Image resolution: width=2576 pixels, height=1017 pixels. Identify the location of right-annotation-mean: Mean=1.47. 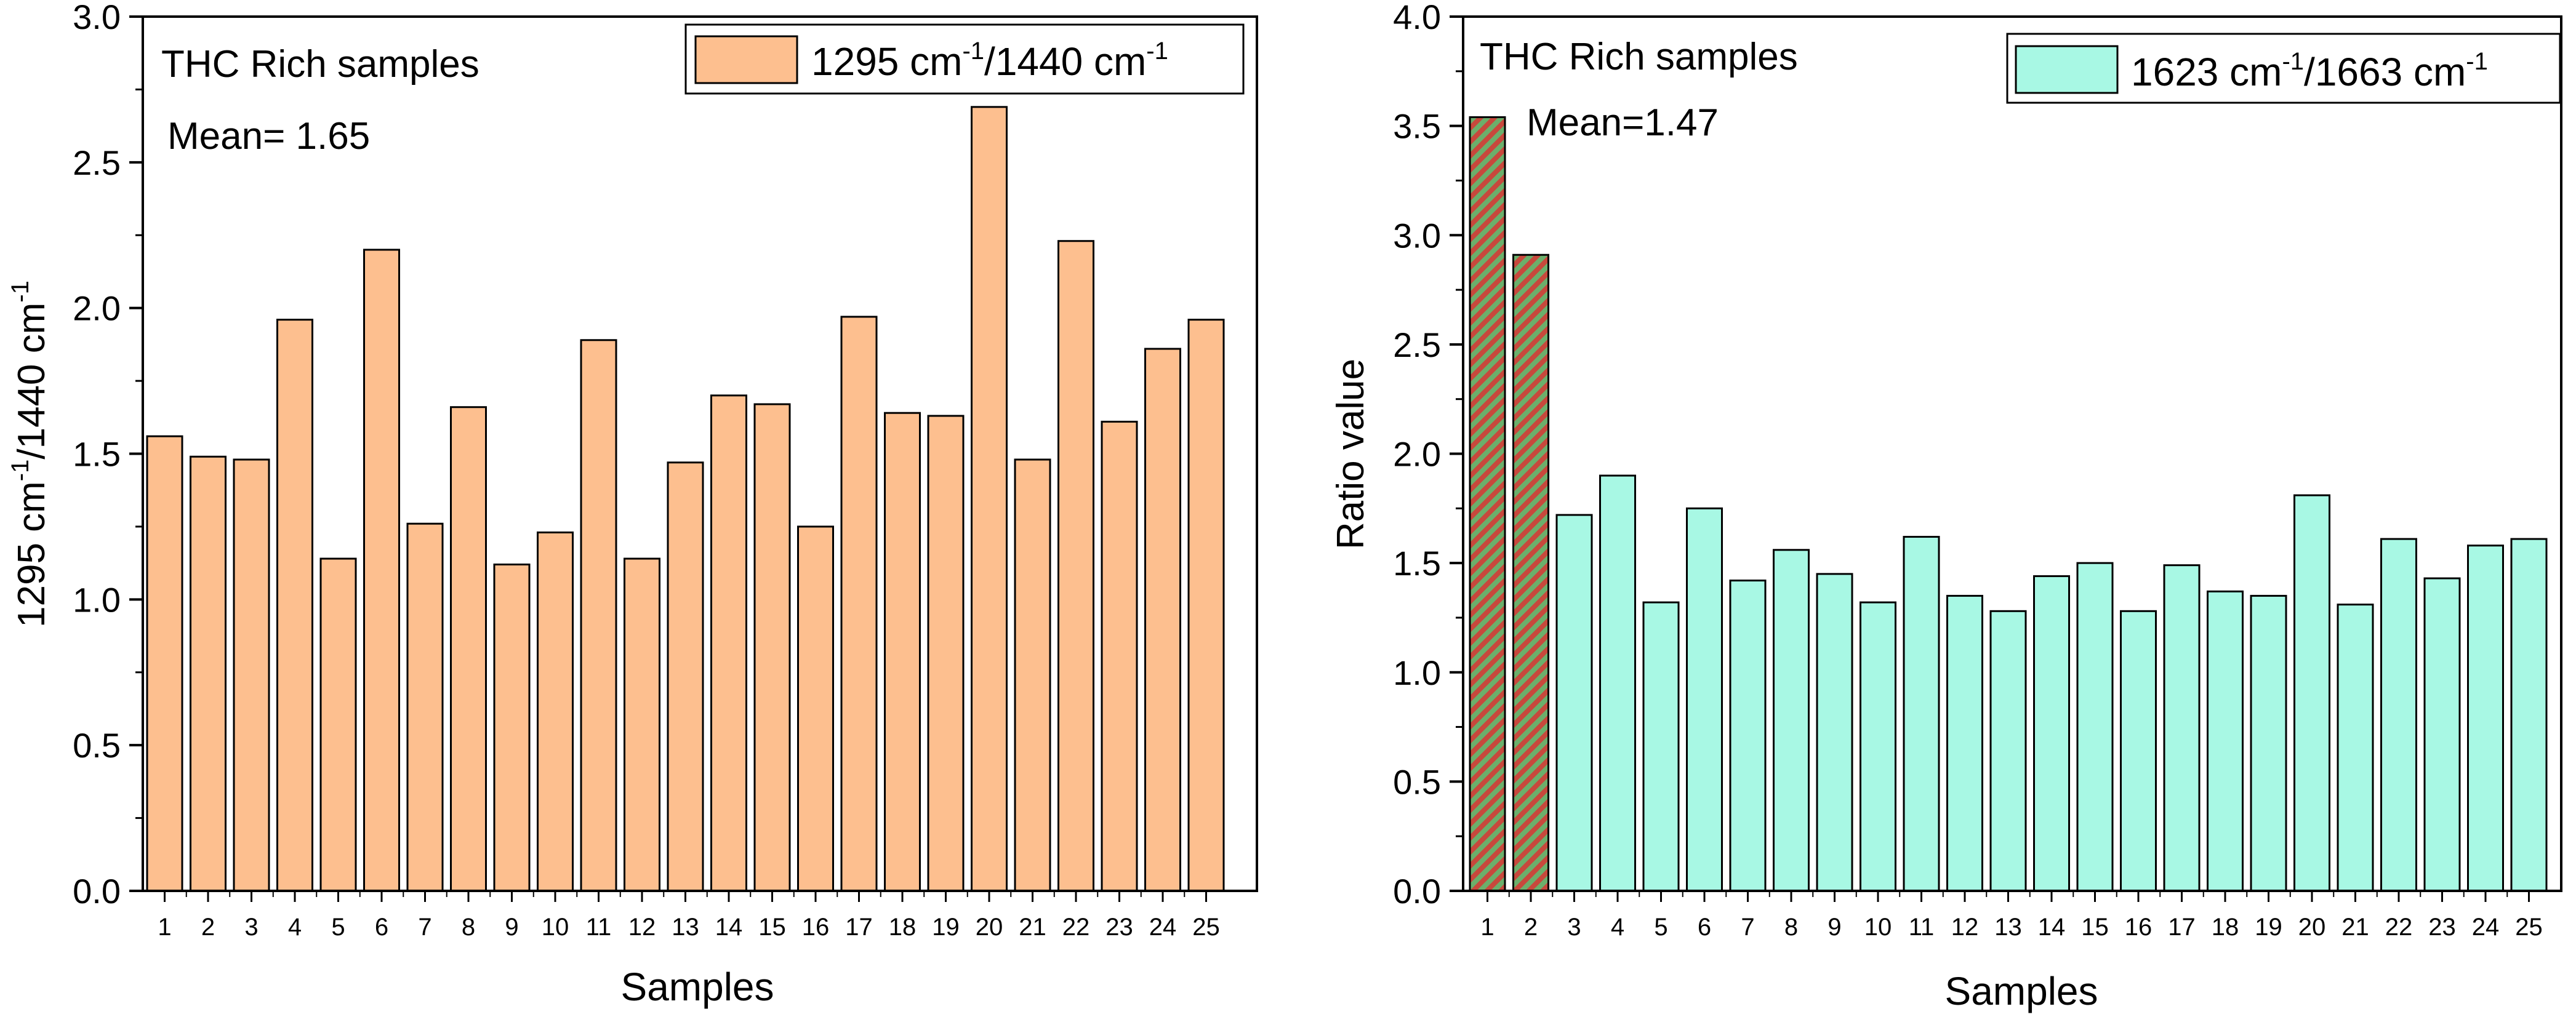
(1623, 123).